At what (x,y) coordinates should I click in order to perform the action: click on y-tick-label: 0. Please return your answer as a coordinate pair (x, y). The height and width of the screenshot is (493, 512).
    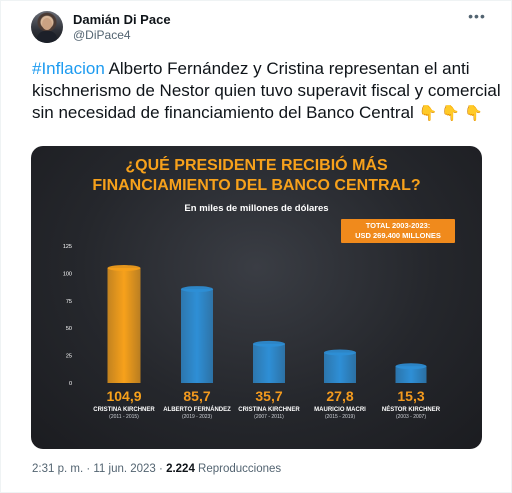
    Looking at the image, I should click on (70, 384).